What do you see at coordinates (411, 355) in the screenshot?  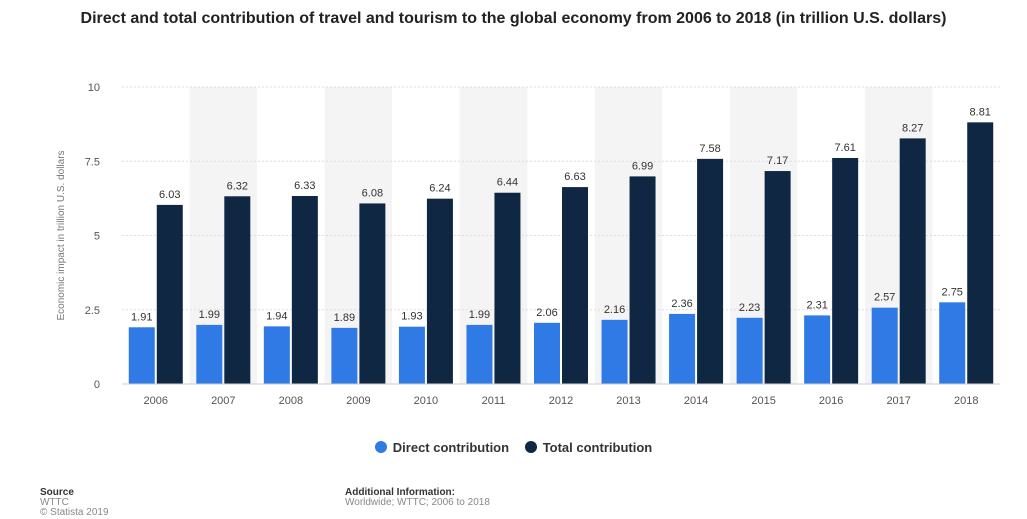 I see `bar-direct-2010` at bounding box center [411, 355].